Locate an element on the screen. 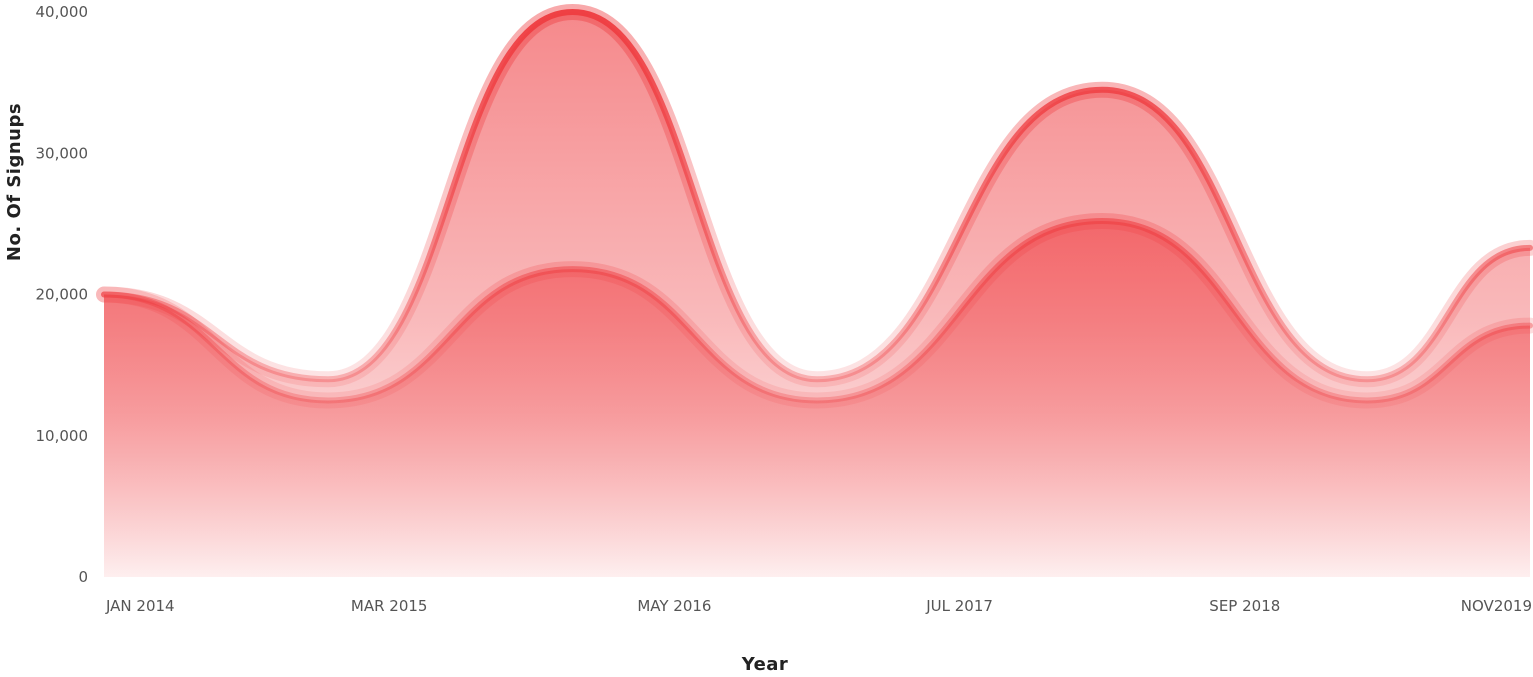  x-tick-label: JAN 2014 is located at coordinates (140, 606).